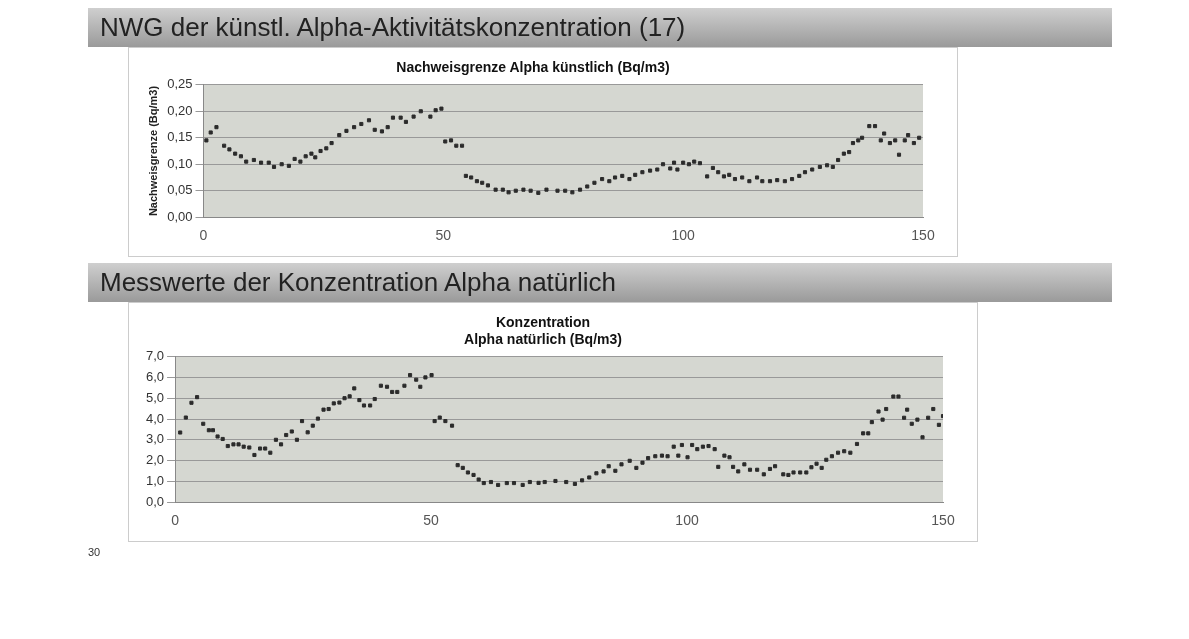 The image size is (1189, 639). What do you see at coordinates (543, 331) in the screenshot?
I see `chart-subtitle: Konzentration Alpha natürlich (Bq/m3)` at bounding box center [543, 331].